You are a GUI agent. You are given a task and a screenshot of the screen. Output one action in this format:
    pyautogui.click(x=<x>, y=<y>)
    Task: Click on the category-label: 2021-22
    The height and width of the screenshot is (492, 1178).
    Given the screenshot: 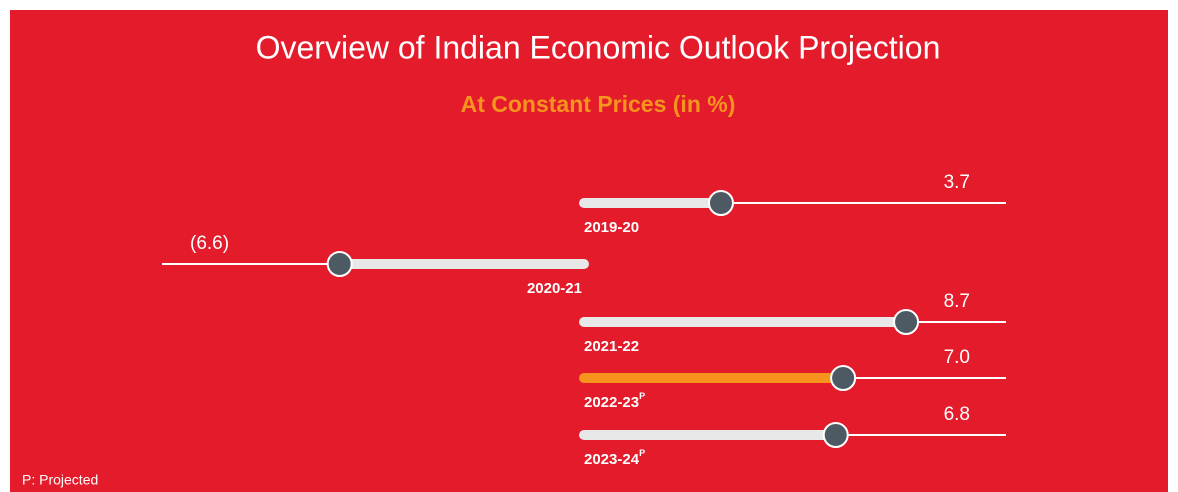 What is the action you would take?
    pyautogui.click(x=611, y=346)
    